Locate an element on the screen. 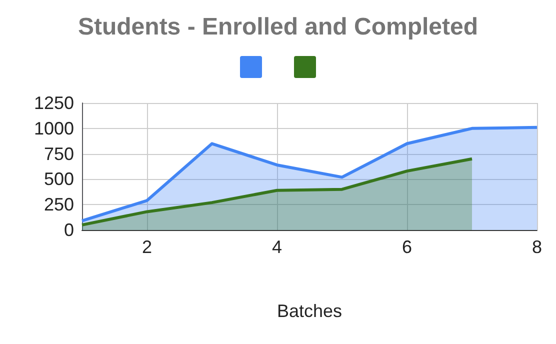  y-tick-label: 750 is located at coordinates (59, 154).